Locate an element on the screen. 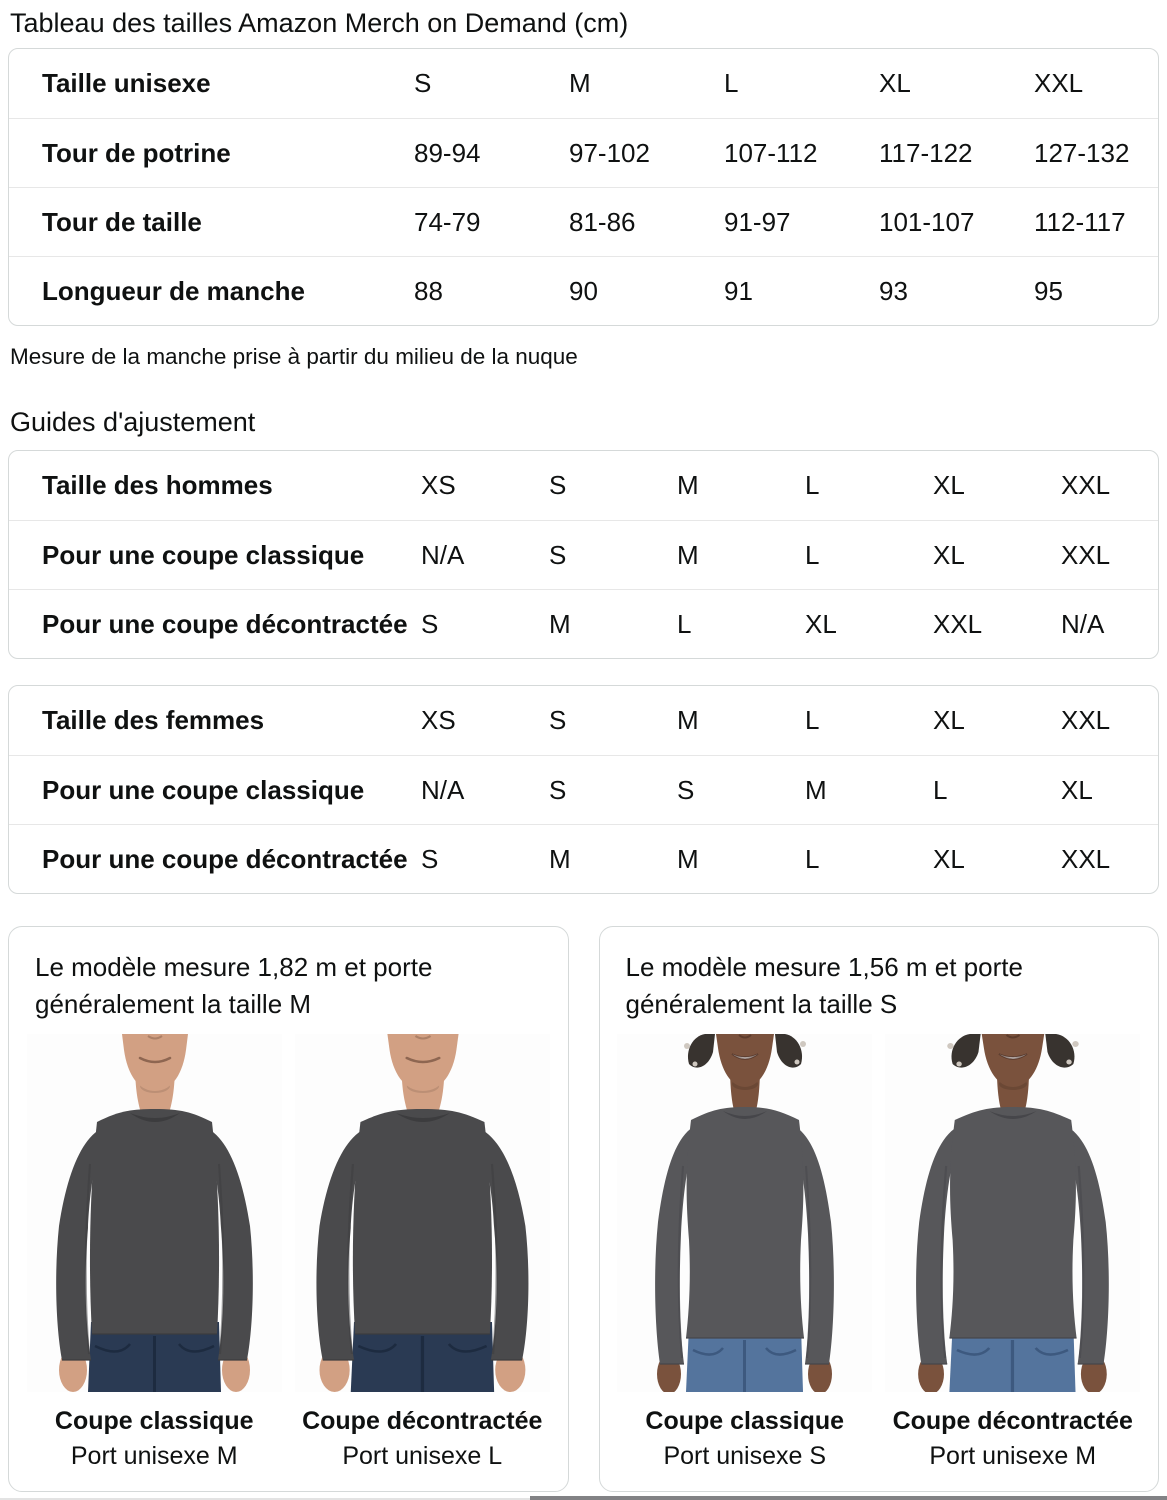 The width and height of the screenshot is (1167, 1500). size-col-l: L is located at coordinates (731, 83).